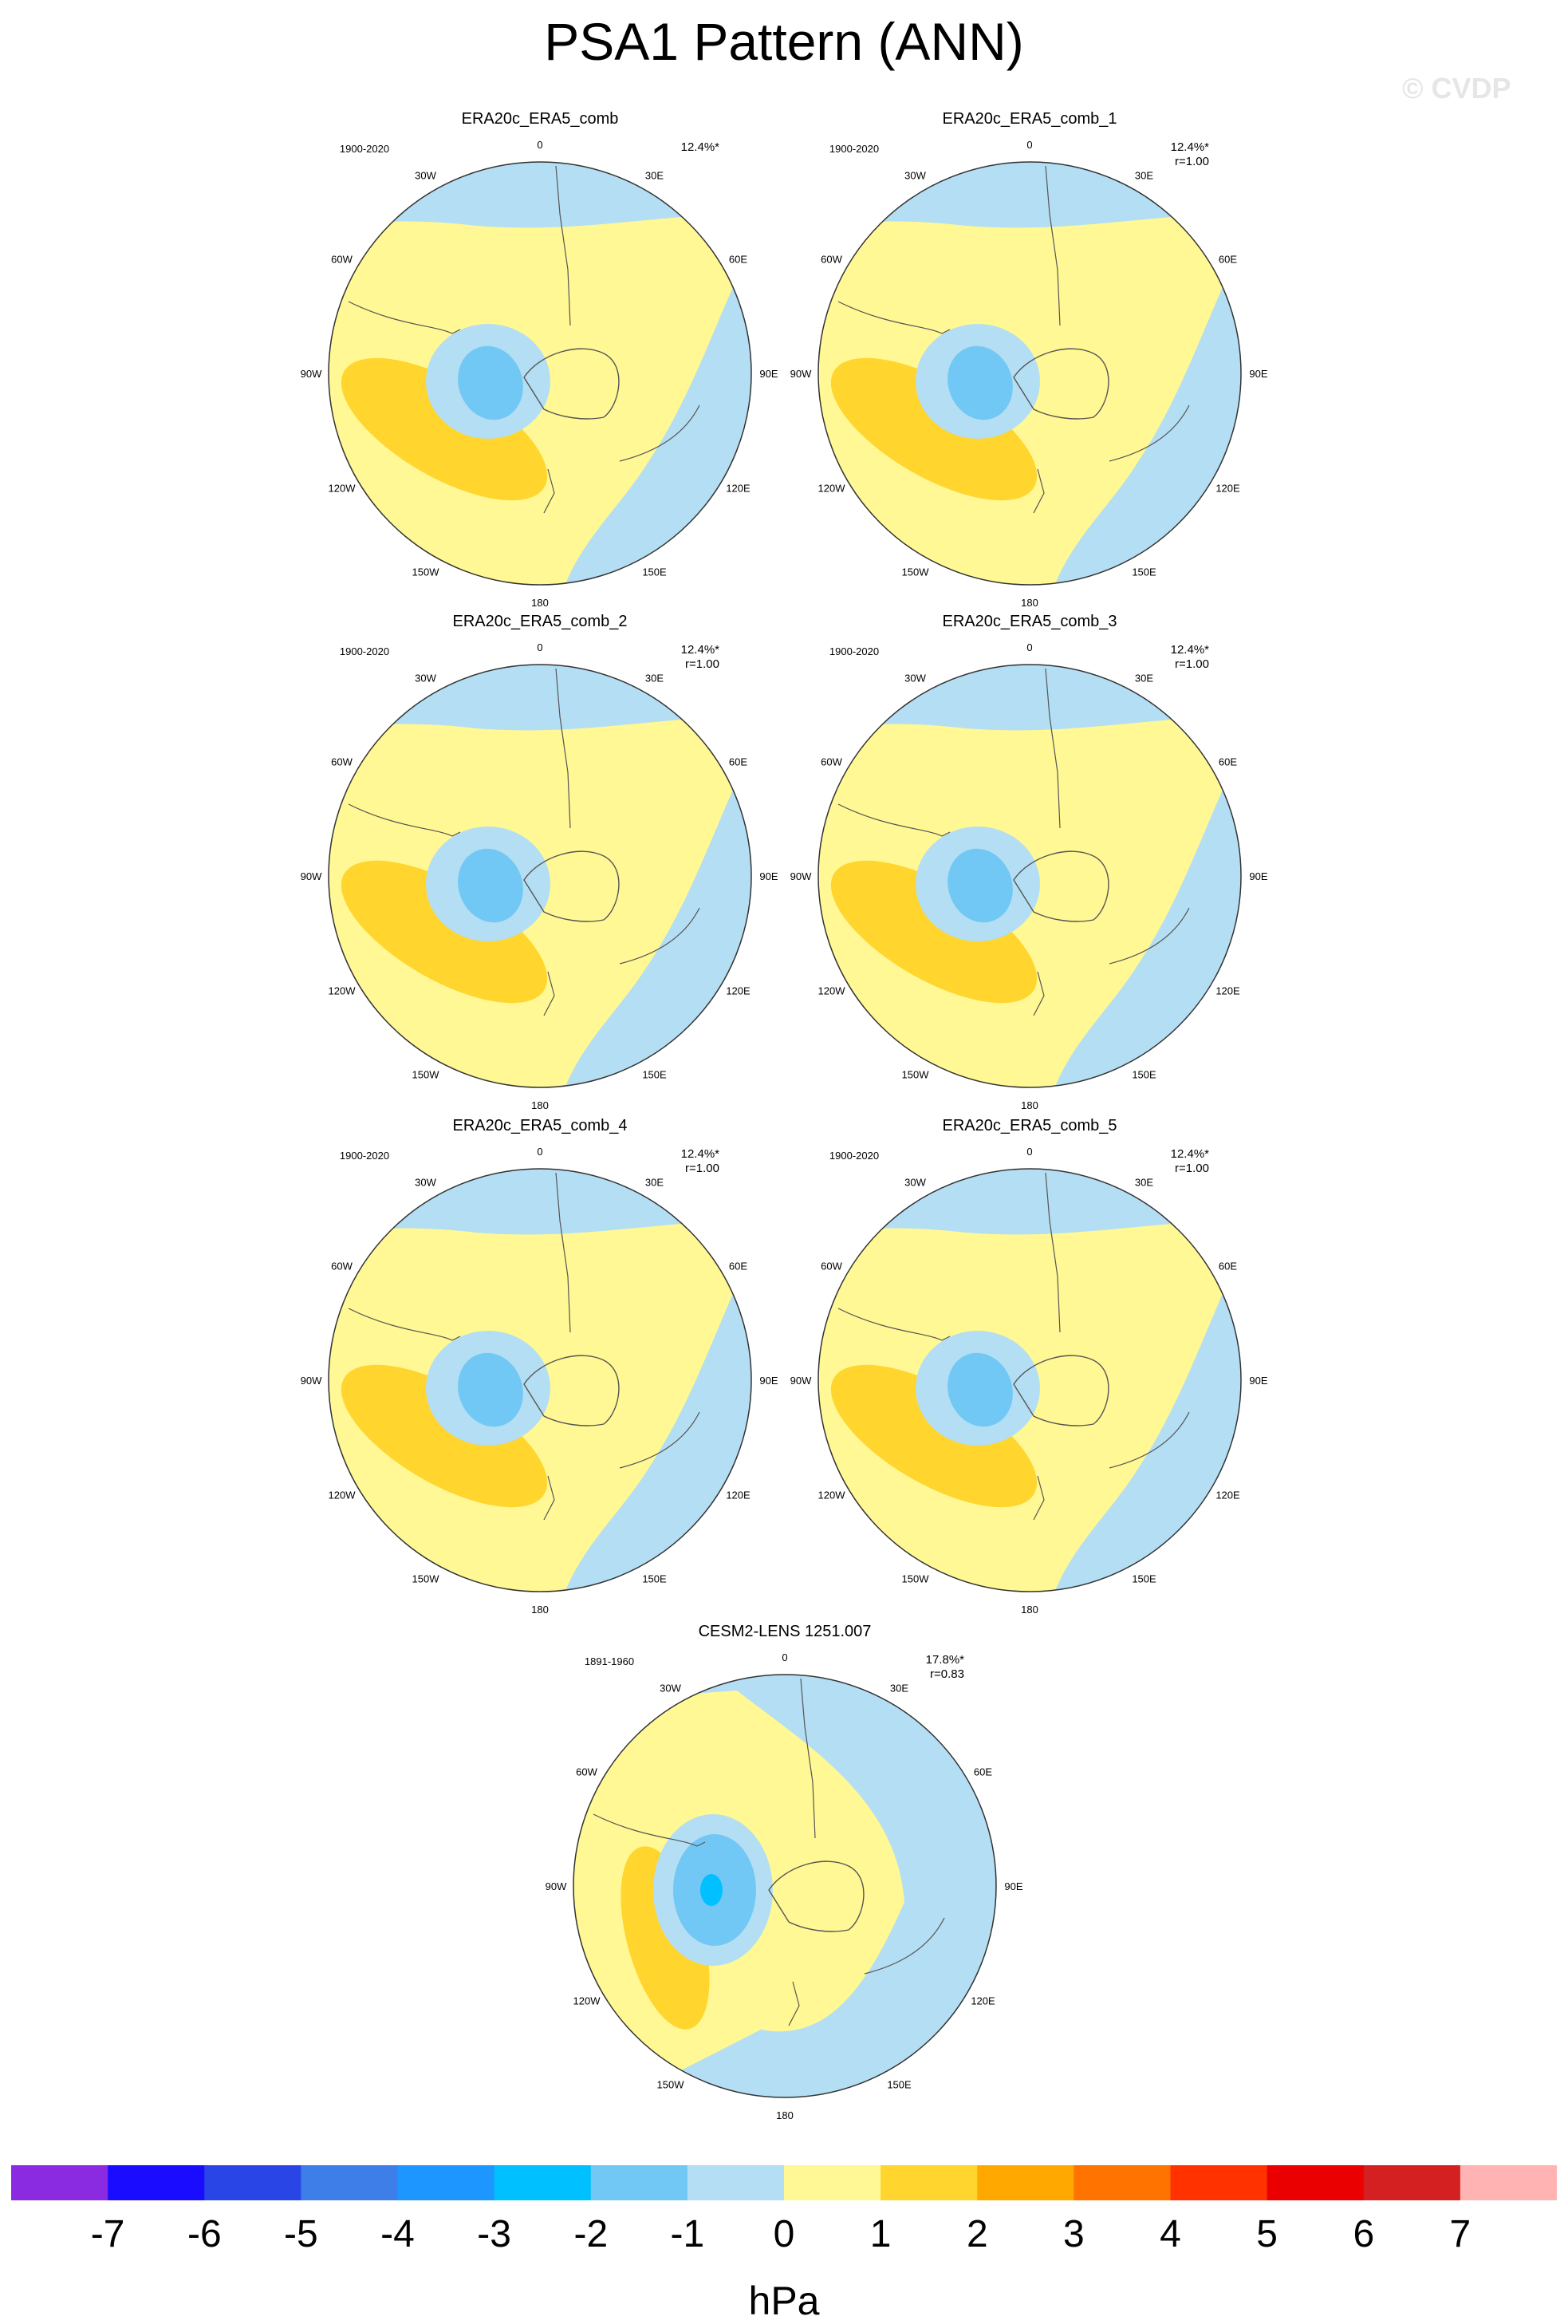 The width and height of the screenshot is (1568, 2324). I want to click on colorbar-tick-label: 3, so click(1074, 2234).